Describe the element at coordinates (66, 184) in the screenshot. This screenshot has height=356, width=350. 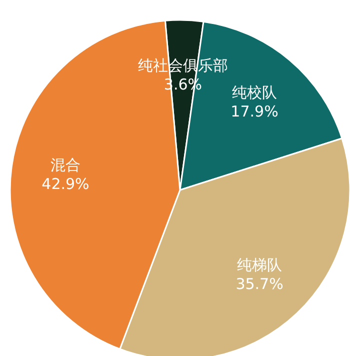
I see `data-label: 42.9%` at that location.